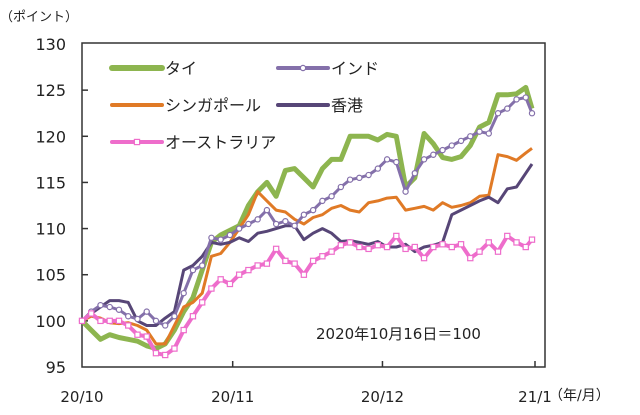 The width and height of the screenshot is (640, 415). What do you see at coordinates (579, 396) in the screenshot?
I see `x-axis-label: （年/月）` at bounding box center [579, 396].